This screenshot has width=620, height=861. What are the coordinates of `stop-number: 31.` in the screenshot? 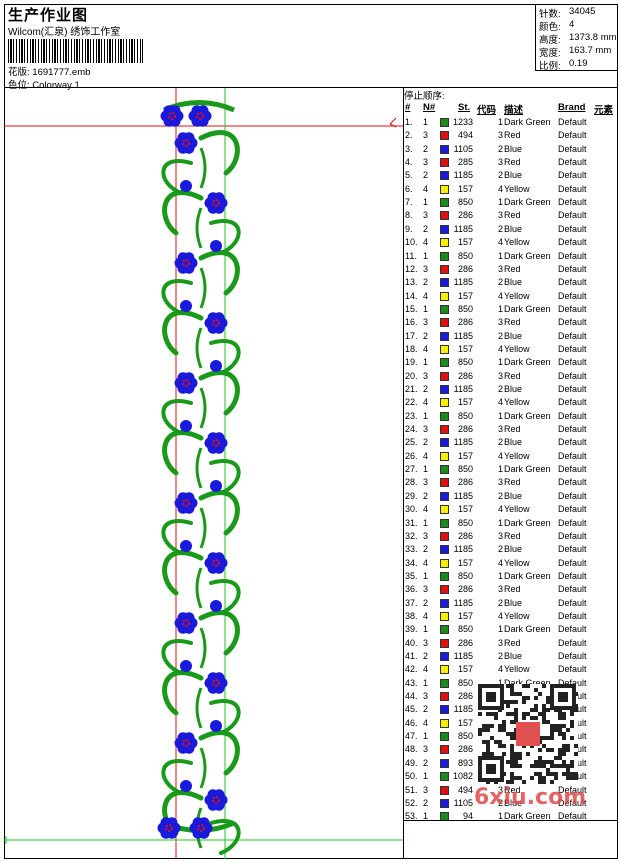 It's located at (411, 522).